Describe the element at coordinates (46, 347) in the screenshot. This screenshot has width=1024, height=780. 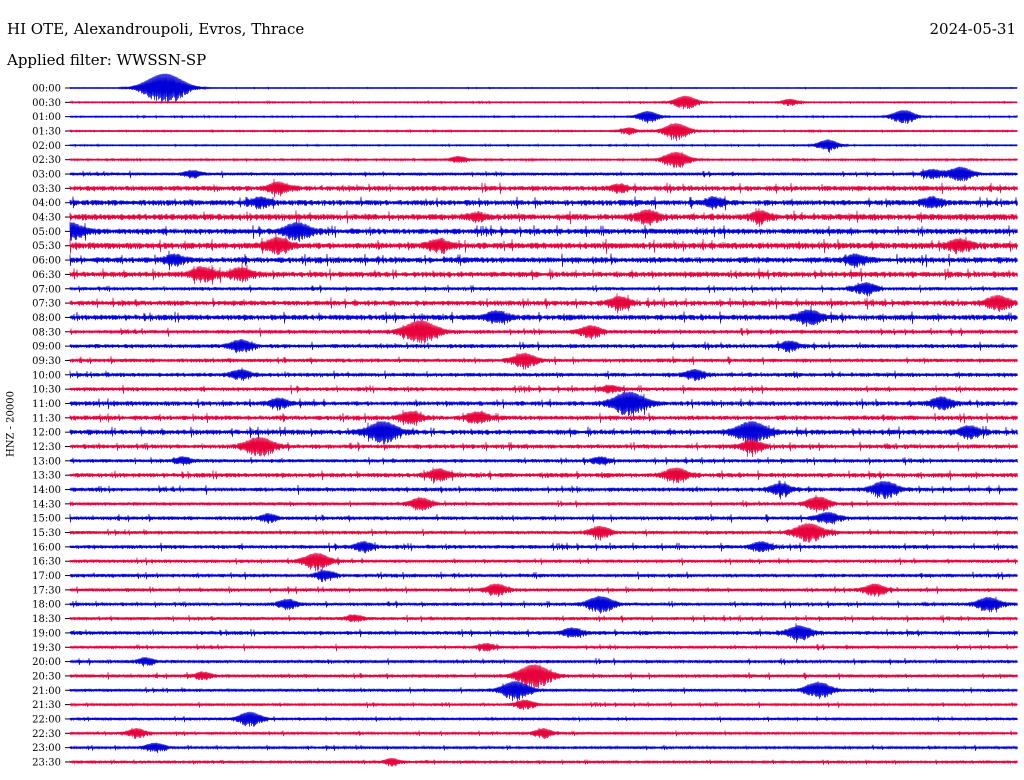
I see `time-tick-label: 09:00` at that location.